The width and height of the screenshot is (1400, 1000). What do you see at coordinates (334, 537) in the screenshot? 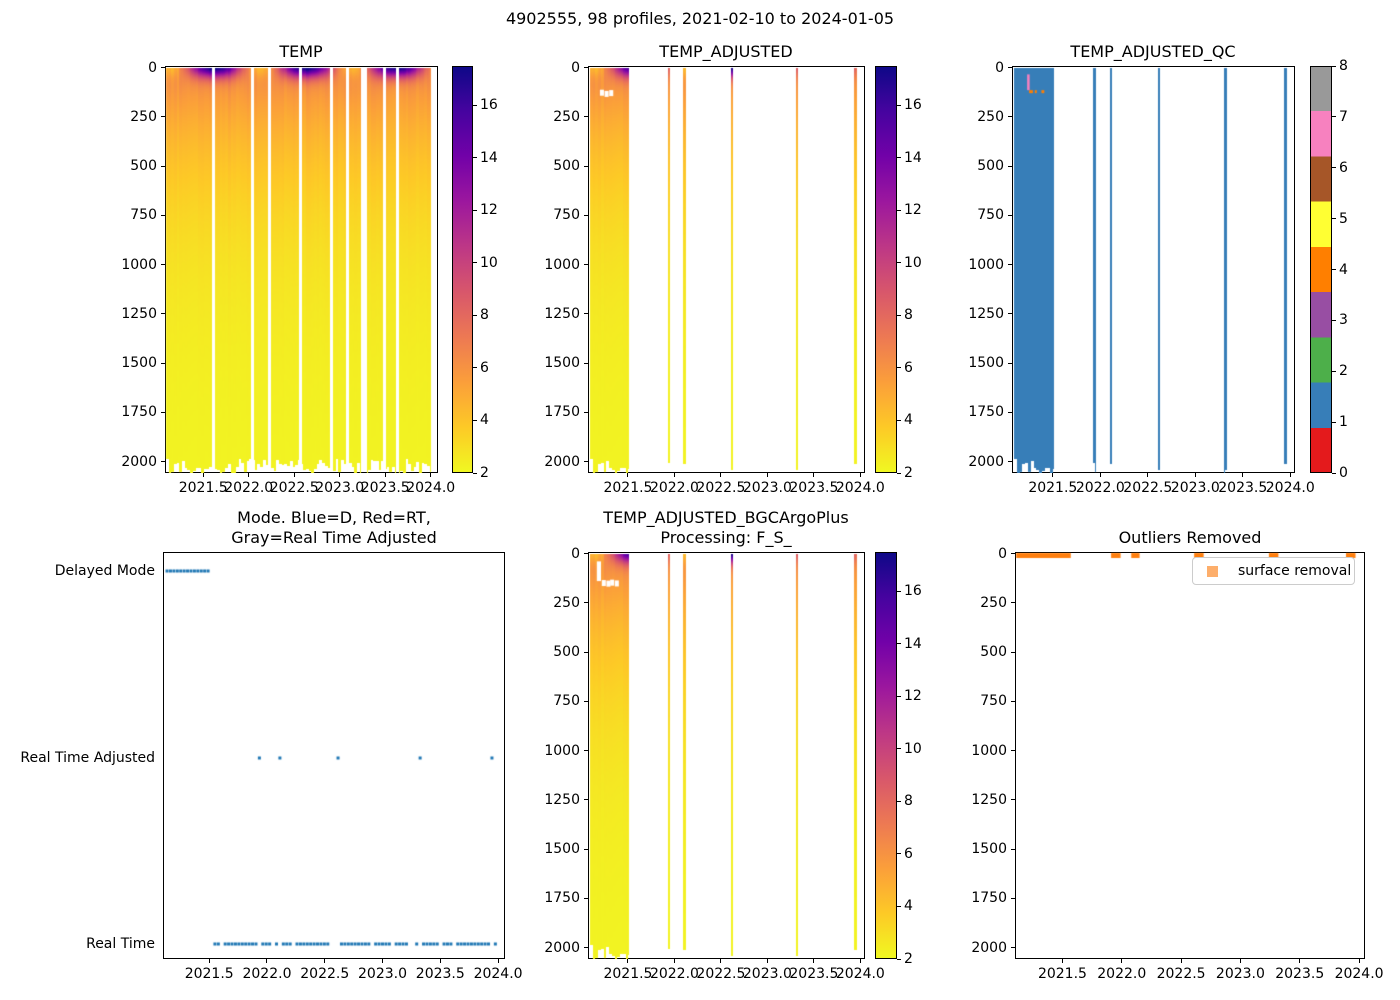
I see `mode-title-line2: Gray=Real Time Adjusted` at bounding box center [334, 537].